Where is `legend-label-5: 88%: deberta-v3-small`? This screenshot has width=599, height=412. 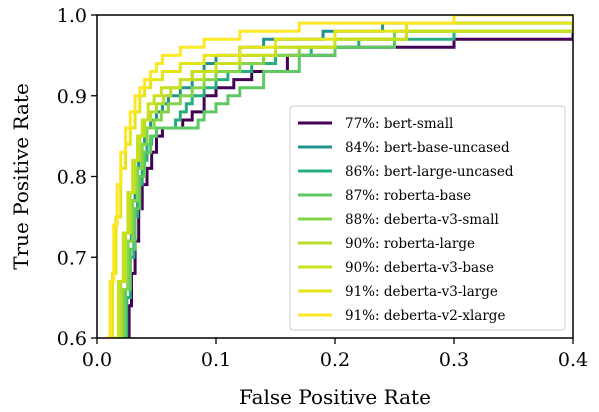 legend-label-5: 88%: deberta-v3-small is located at coordinates (422, 220).